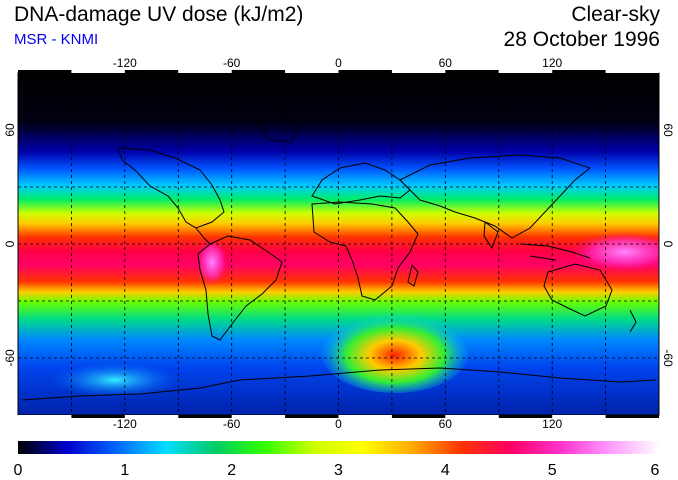 The width and height of the screenshot is (678, 480). What do you see at coordinates (552, 63) in the screenshot?
I see `top-lon-tick: 120` at bounding box center [552, 63].